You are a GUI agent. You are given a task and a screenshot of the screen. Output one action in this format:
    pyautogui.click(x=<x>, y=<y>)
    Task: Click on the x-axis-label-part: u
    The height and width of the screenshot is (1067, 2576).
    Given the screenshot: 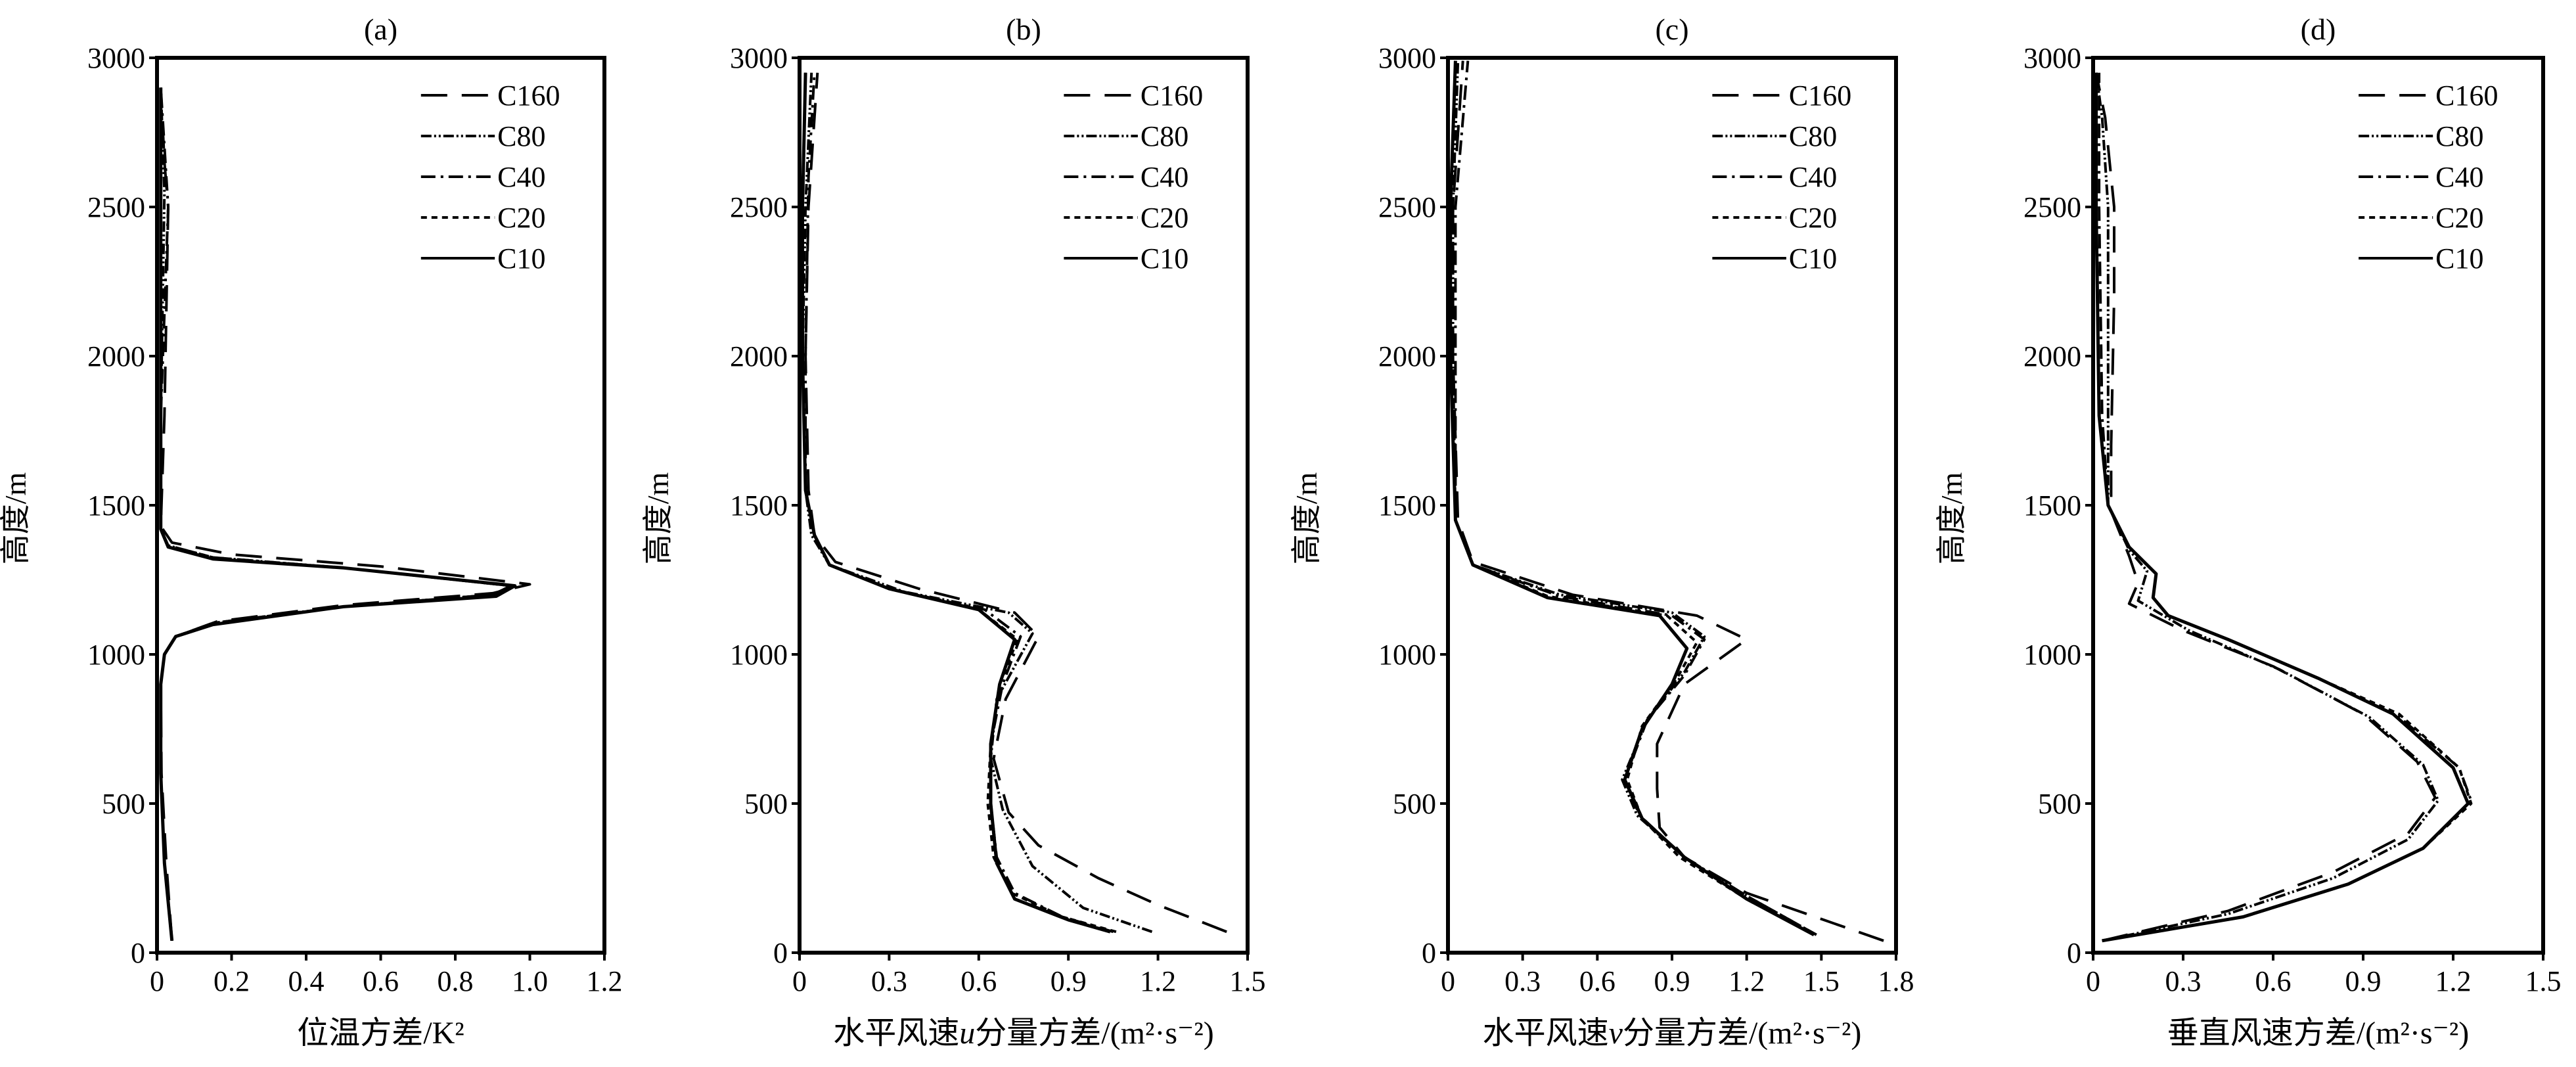 What is the action you would take?
    pyautogui.click(x=967, y=1033)
    